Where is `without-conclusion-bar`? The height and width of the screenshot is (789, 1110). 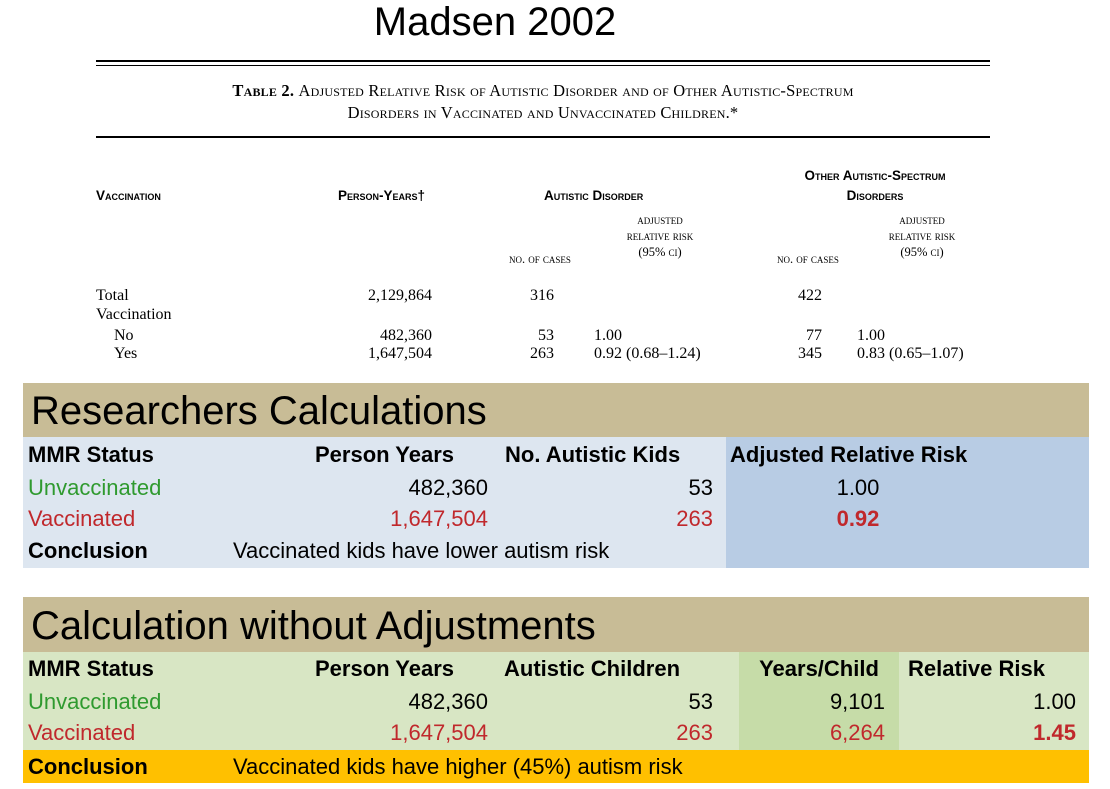
without-conclusion-bar is located at coordinates (556, 766).